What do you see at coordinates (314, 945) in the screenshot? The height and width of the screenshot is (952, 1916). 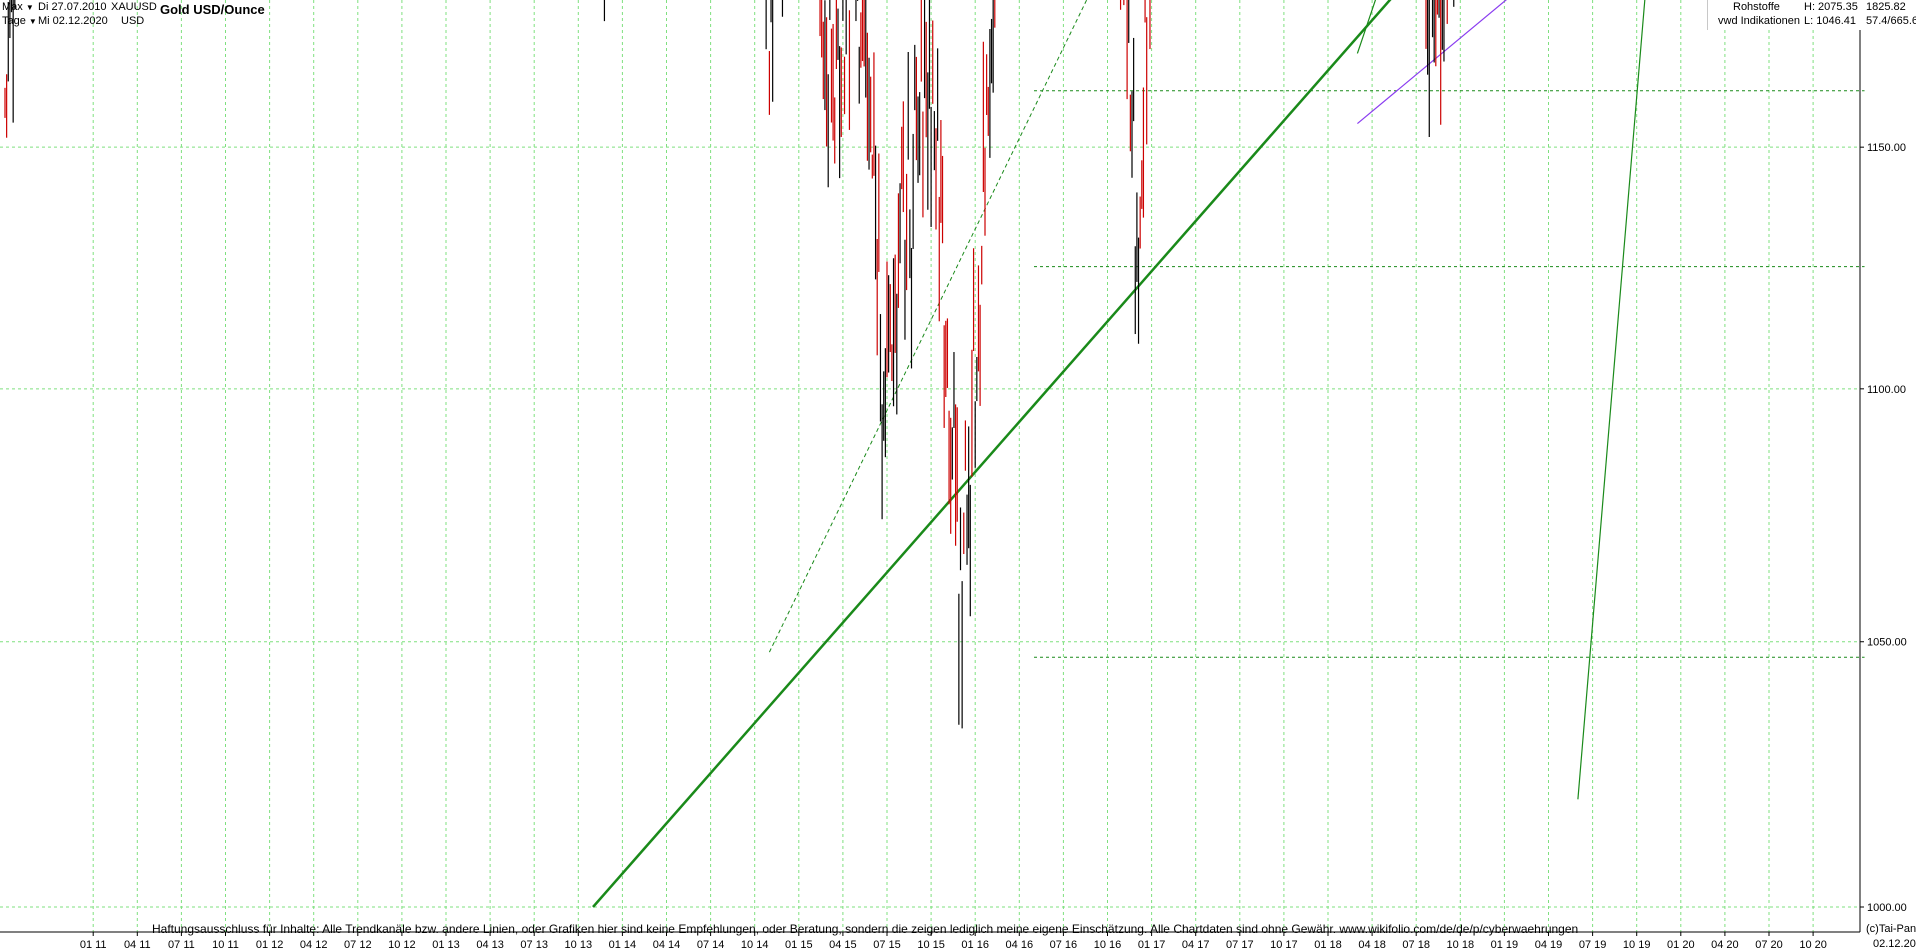 I see `x-tick-label: 04 12` at bounding box center [314, 945].